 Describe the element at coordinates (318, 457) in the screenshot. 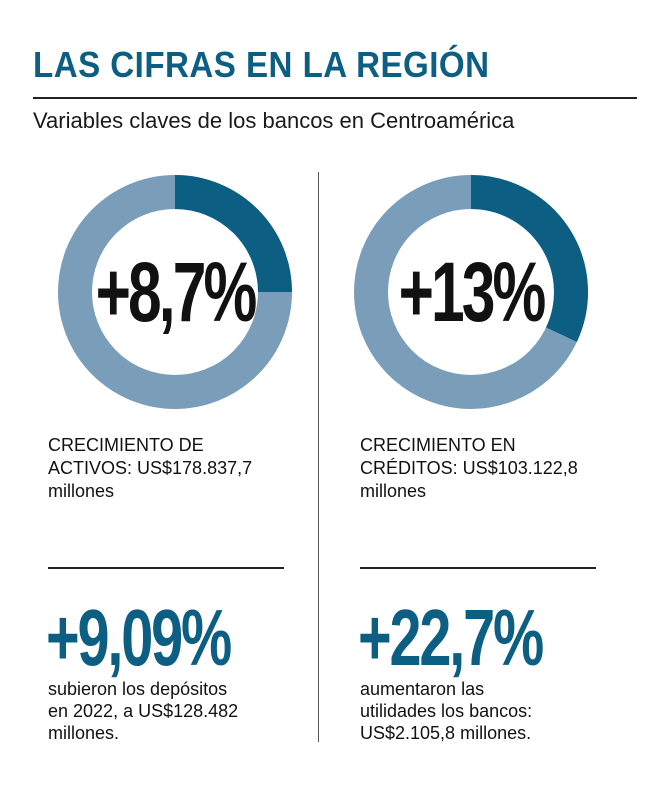

I see `column-divider` at that location.